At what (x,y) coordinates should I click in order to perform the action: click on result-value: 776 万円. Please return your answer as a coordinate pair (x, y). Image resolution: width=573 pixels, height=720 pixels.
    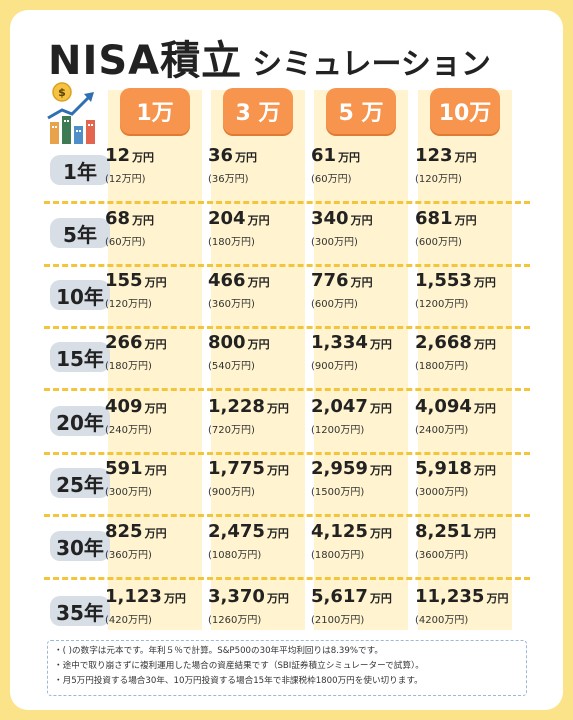
    Looking at the image, I should click on (363, 280).